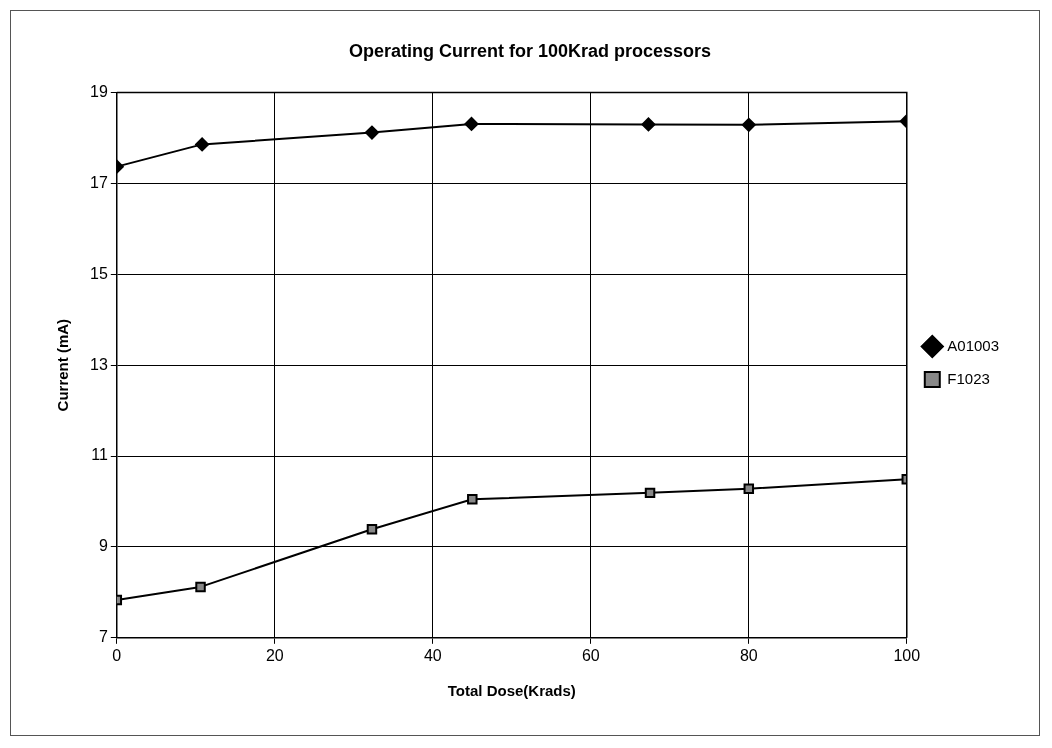  What do you see at coordinates (274, 655) in the screenshot?
I see `x-tick-label: 20` at bounding box center [274, 655].